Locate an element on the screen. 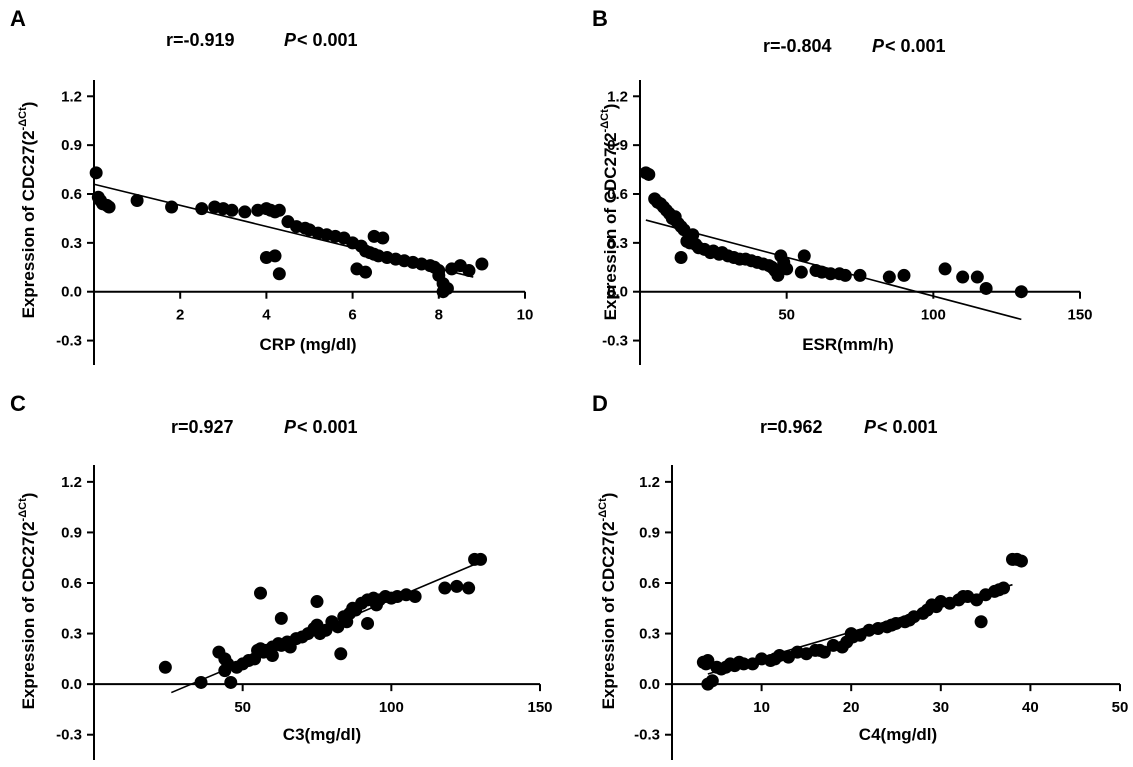 The width and height of the screenshot is (1133, 767). x-tick-label: 8 is located at coordinates (439, 315).